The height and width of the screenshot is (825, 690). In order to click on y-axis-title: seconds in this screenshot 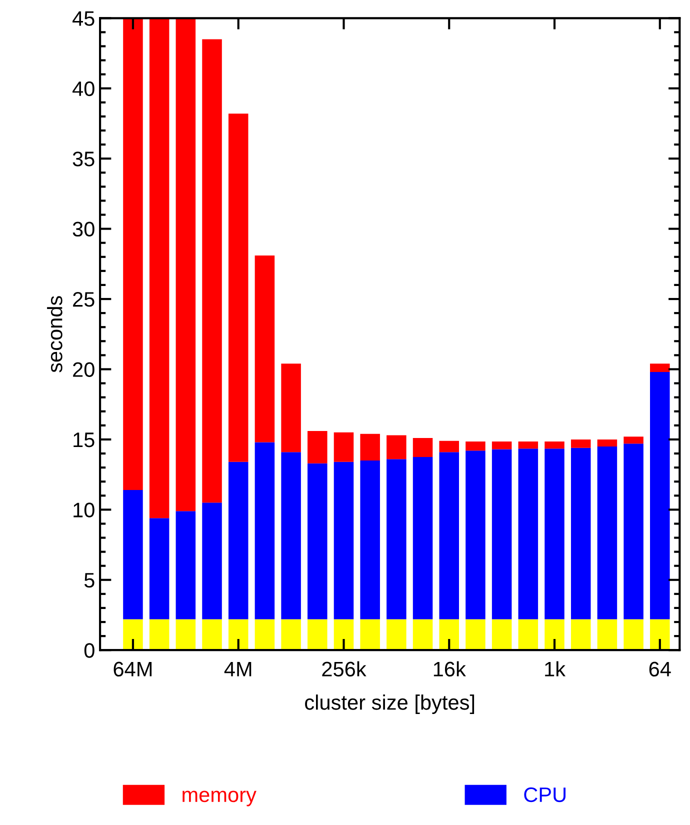, I will do `click(54, 334)`.